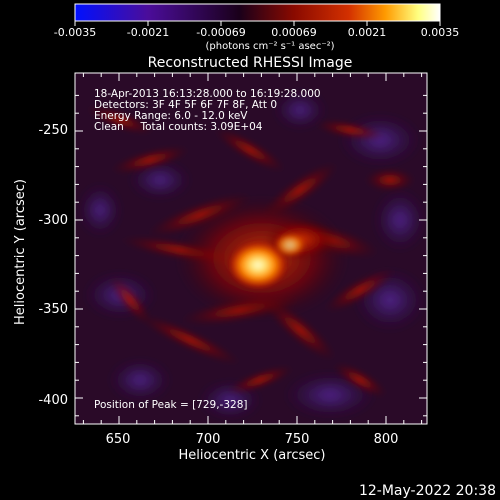 This screenshot has height=500, width=500. I want to click on colorbar-tick-label: 0.0021, so click(367, 32).